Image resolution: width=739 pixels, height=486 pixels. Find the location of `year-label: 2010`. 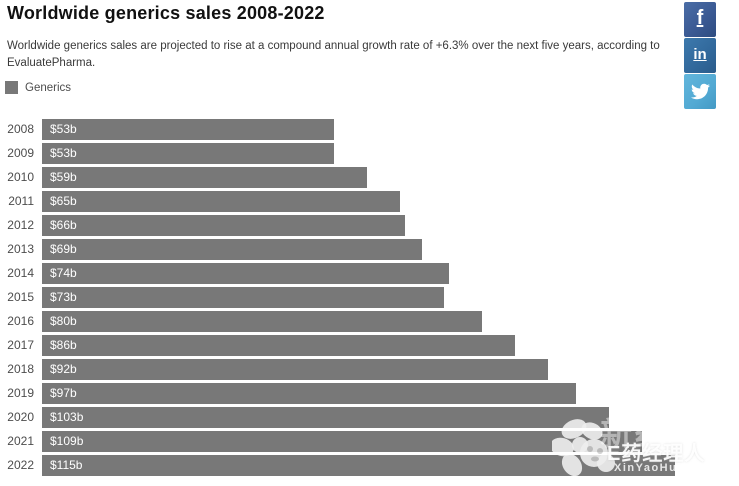

year-label: 2010 is located at coordinates (20, 177).